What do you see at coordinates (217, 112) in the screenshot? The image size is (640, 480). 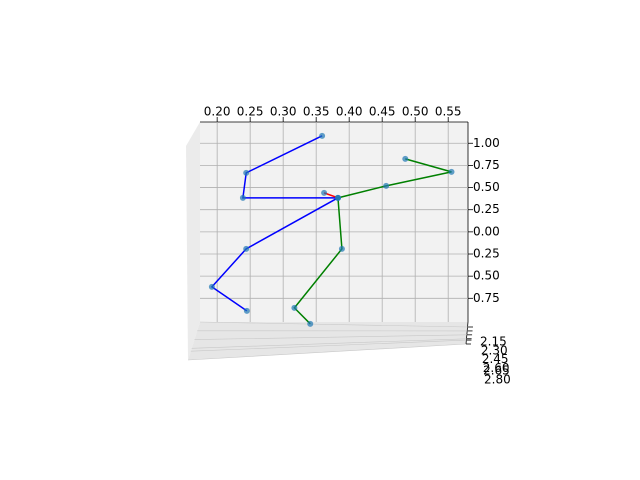 I see `x-tick-label: 0.20` at bounding box center [217, 112].